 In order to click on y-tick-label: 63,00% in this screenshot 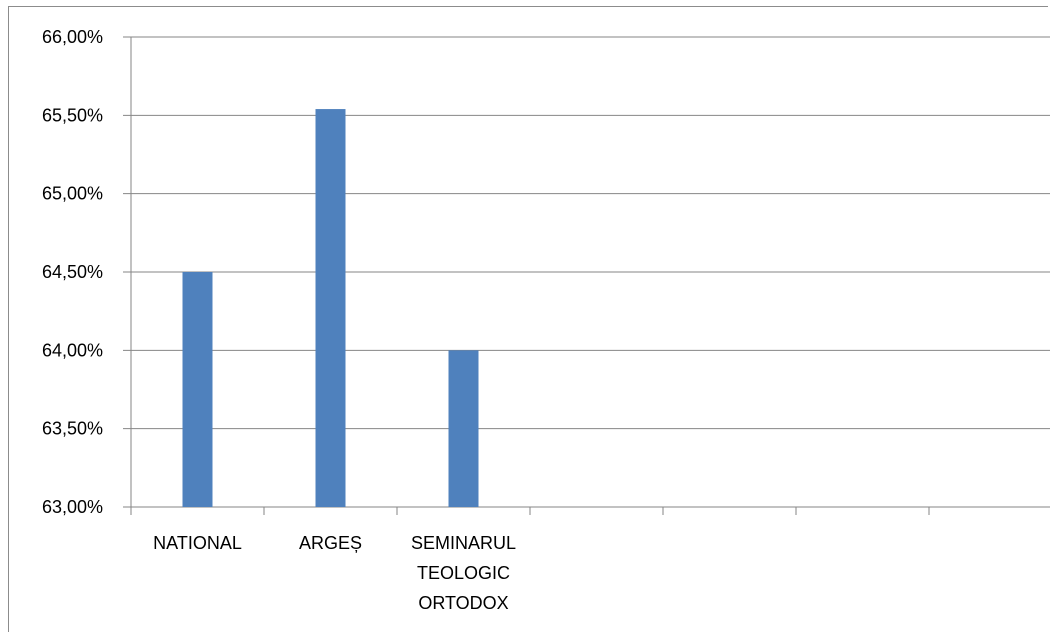, I will do `click(72, 507)`.